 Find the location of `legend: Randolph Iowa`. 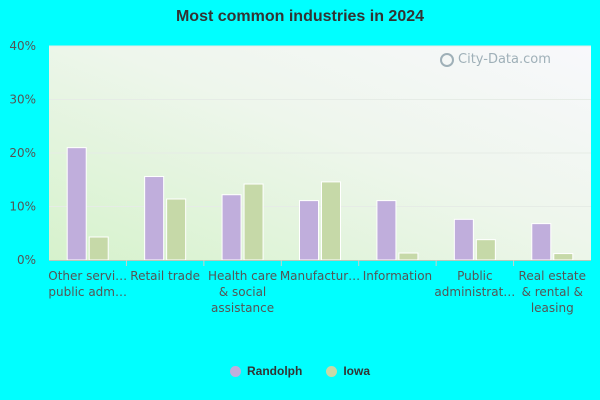

legend: Randolph Iowa is located at coordinates (300, 371).